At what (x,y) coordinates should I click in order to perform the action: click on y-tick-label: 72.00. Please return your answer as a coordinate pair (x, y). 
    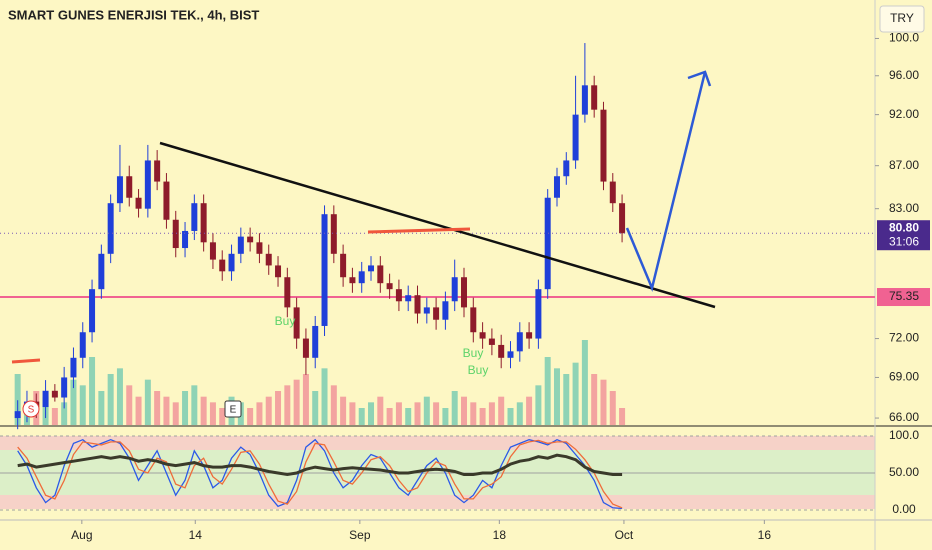
    Looking at the image, I should click on (904, 338).